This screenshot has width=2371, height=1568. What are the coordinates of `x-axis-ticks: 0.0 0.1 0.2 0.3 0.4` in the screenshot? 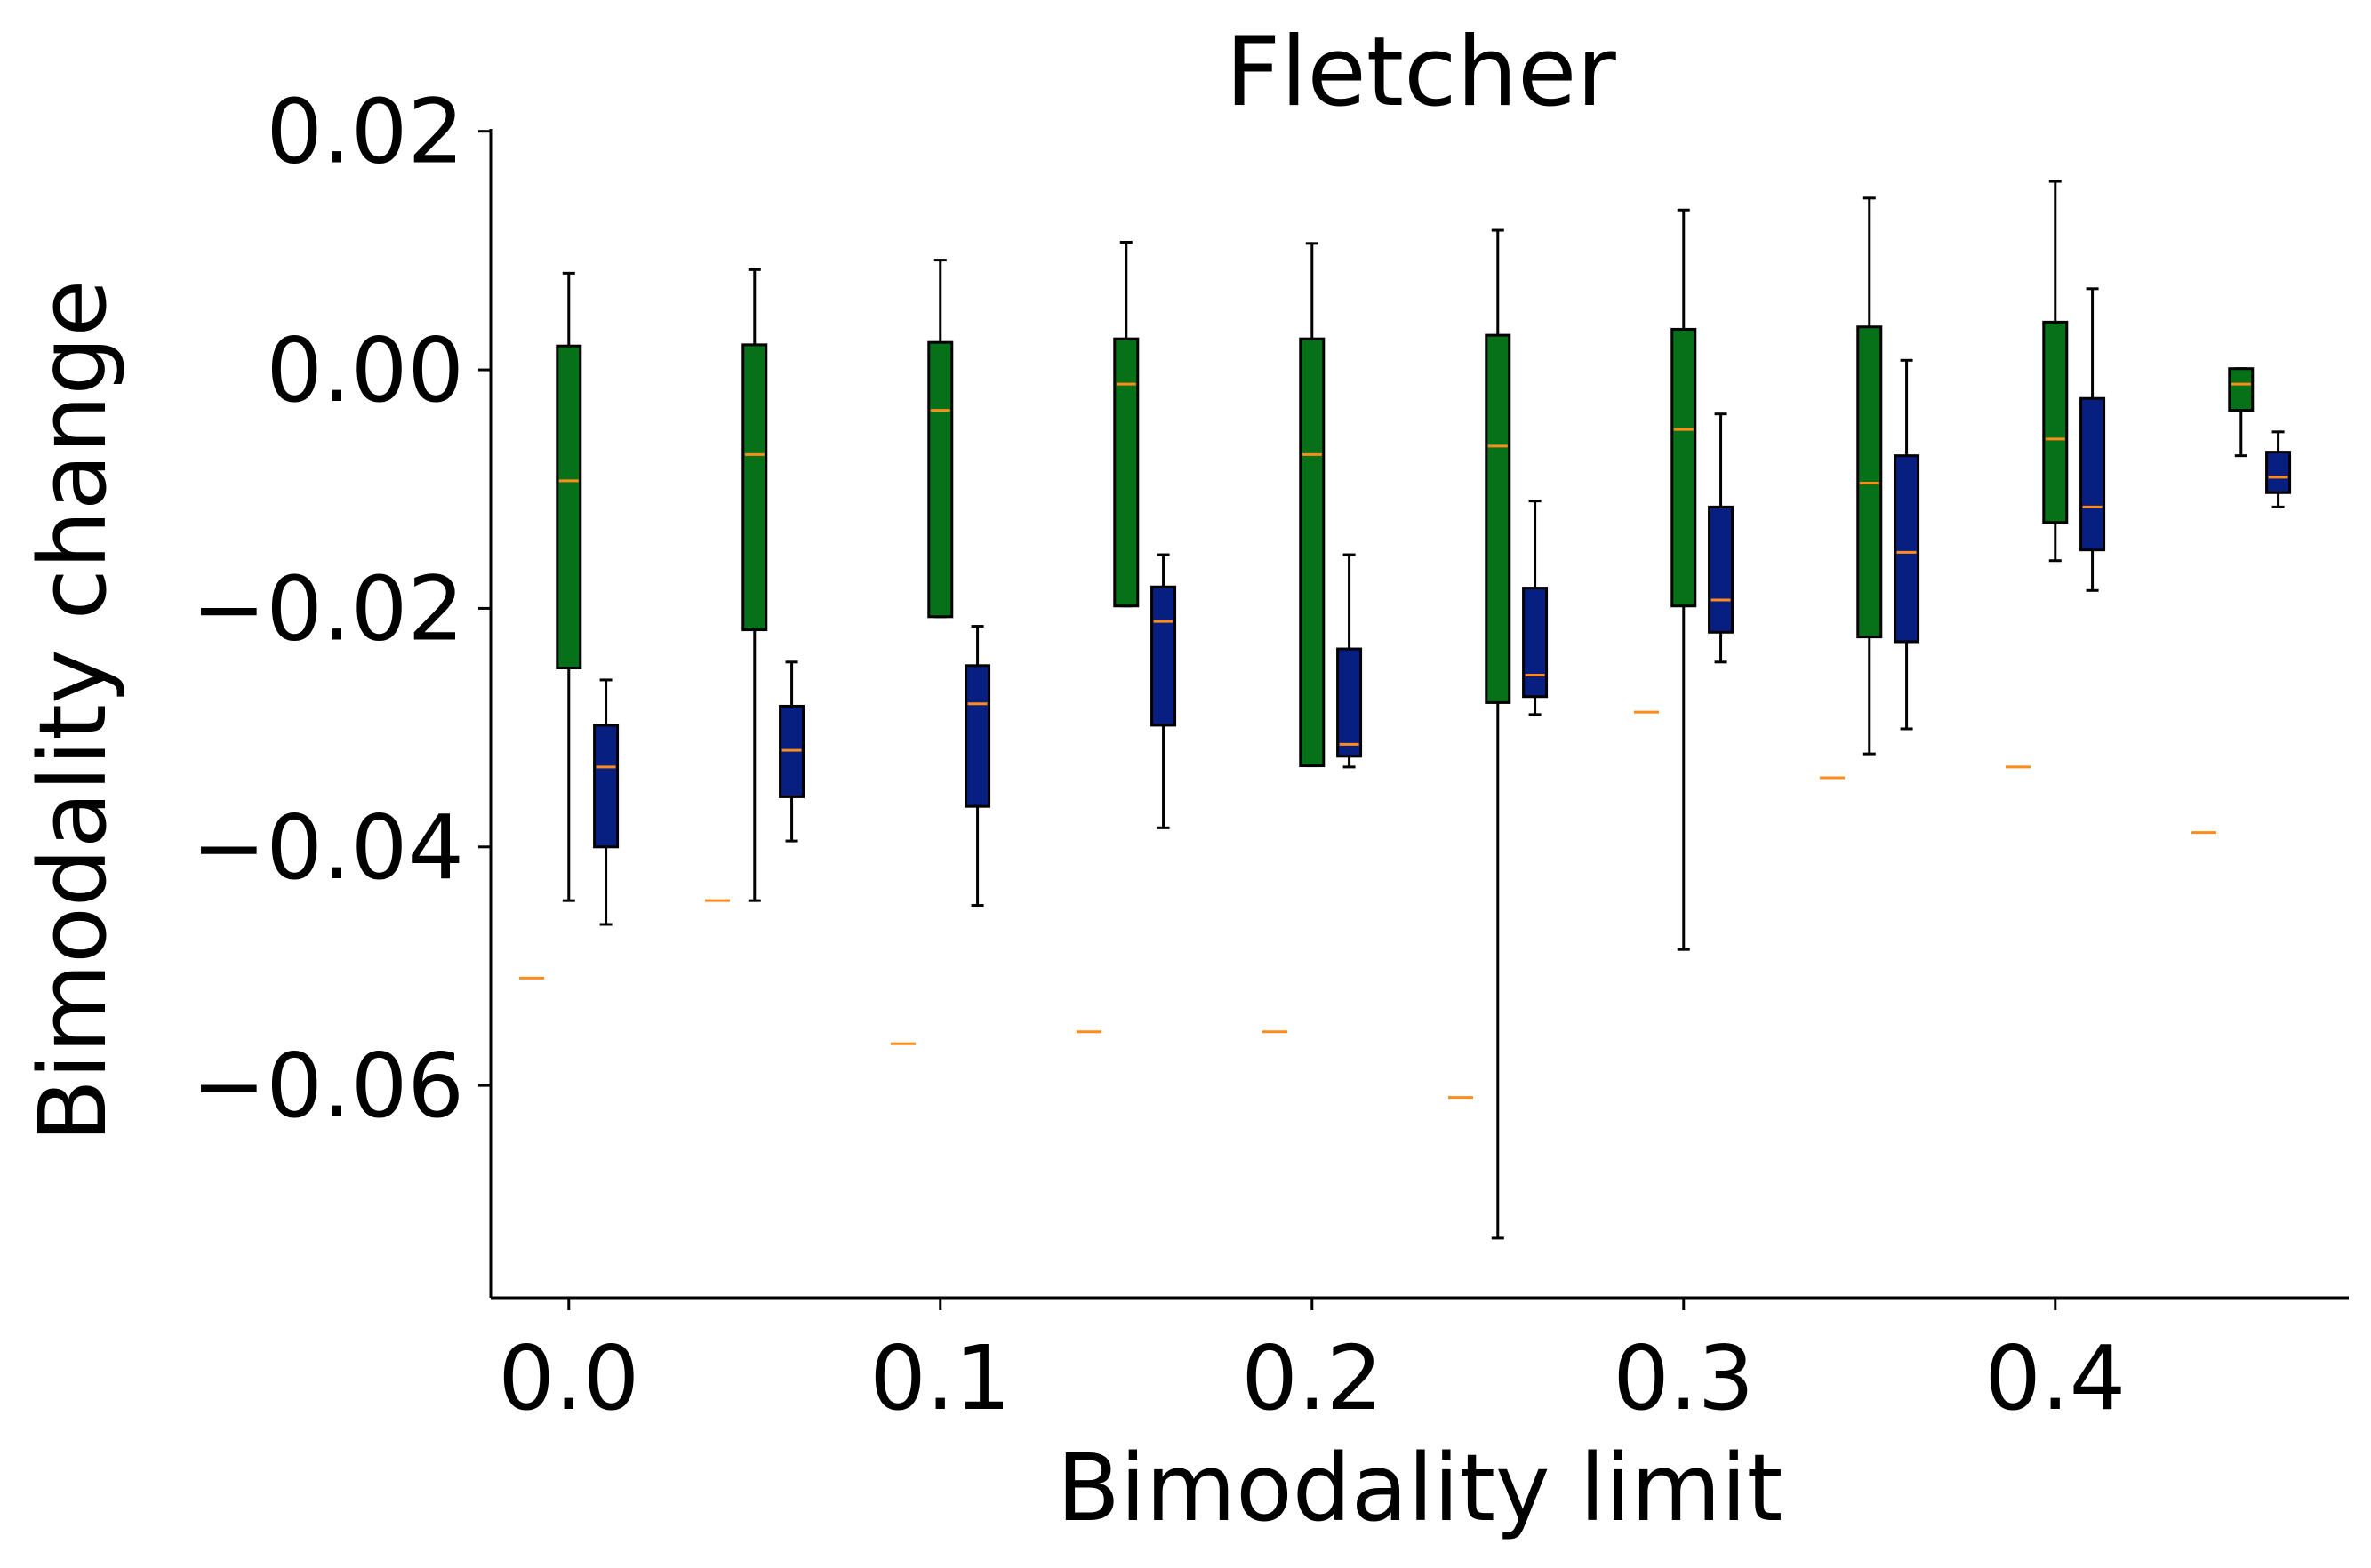 It's located at (1312, 1364).